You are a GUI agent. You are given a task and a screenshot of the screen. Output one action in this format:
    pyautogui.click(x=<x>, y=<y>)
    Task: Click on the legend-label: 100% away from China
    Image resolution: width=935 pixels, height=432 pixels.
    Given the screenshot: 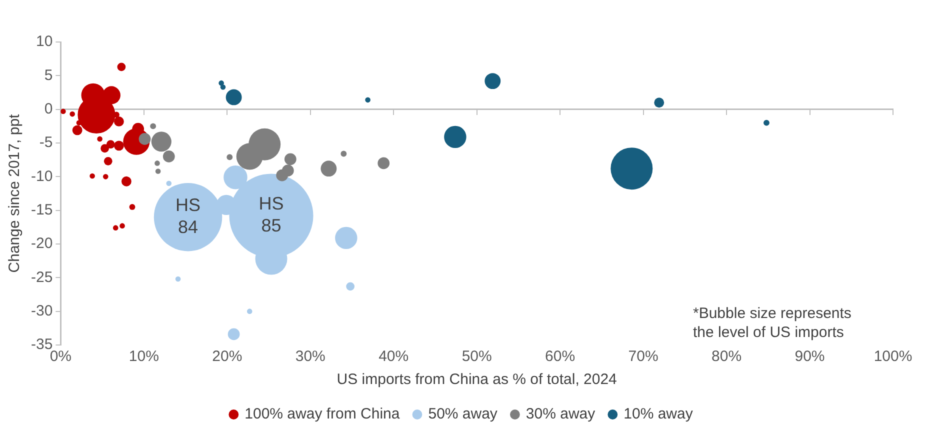 What is the action you would take?
    pyautogui.click(x=322, y=414)
    